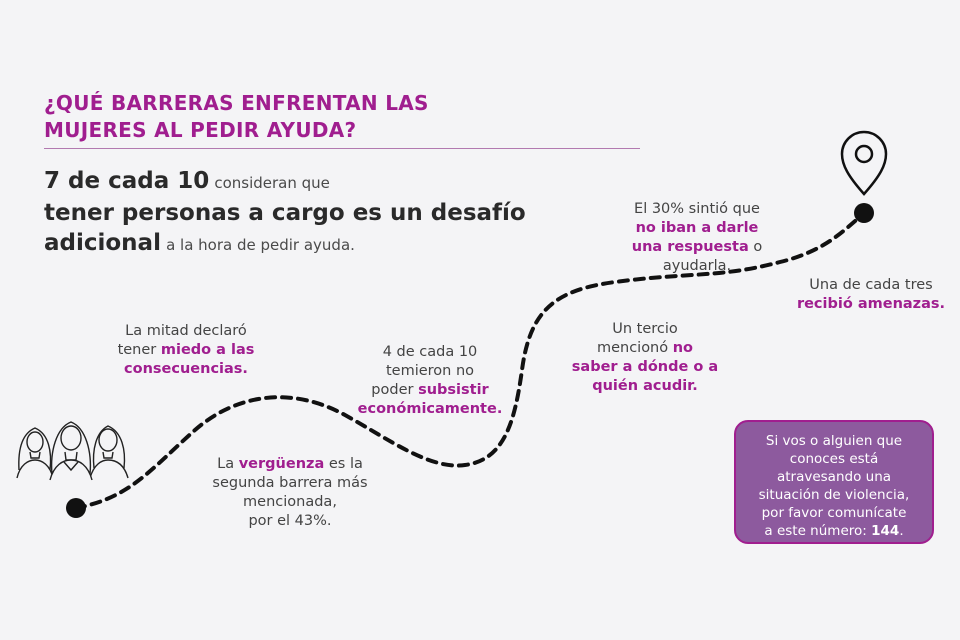  Describe the element at coordinates (871, 304) in the screenshot. I see `note-amenazas-highlight: recibió amenazas.` at that location.